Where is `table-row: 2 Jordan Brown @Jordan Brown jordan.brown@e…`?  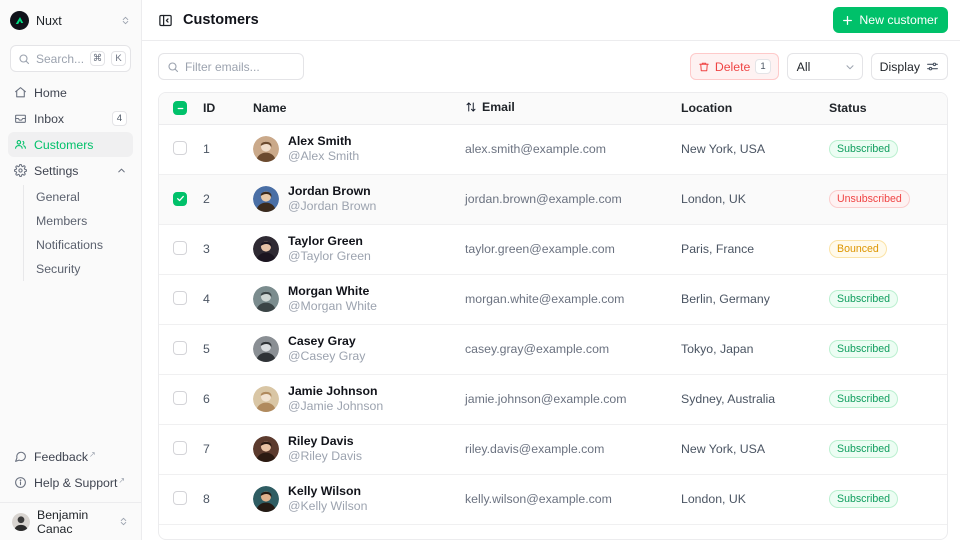 table-row: 2 Jordan Brown @Jordan Brown jordan.brown@e… is located at coordinates (553, 199).